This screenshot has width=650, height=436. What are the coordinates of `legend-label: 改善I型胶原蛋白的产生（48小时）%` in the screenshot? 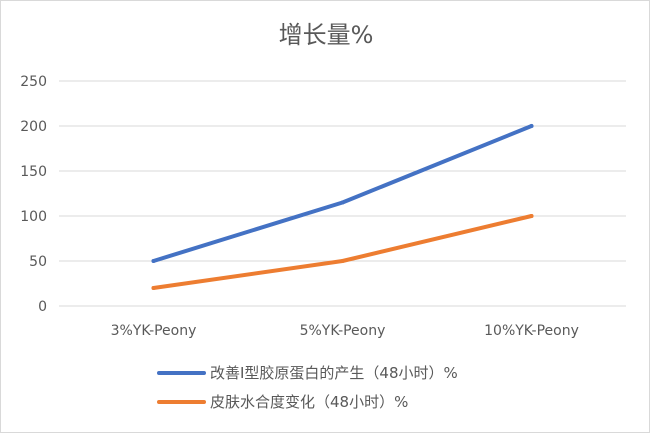 It's located at (334, 373).